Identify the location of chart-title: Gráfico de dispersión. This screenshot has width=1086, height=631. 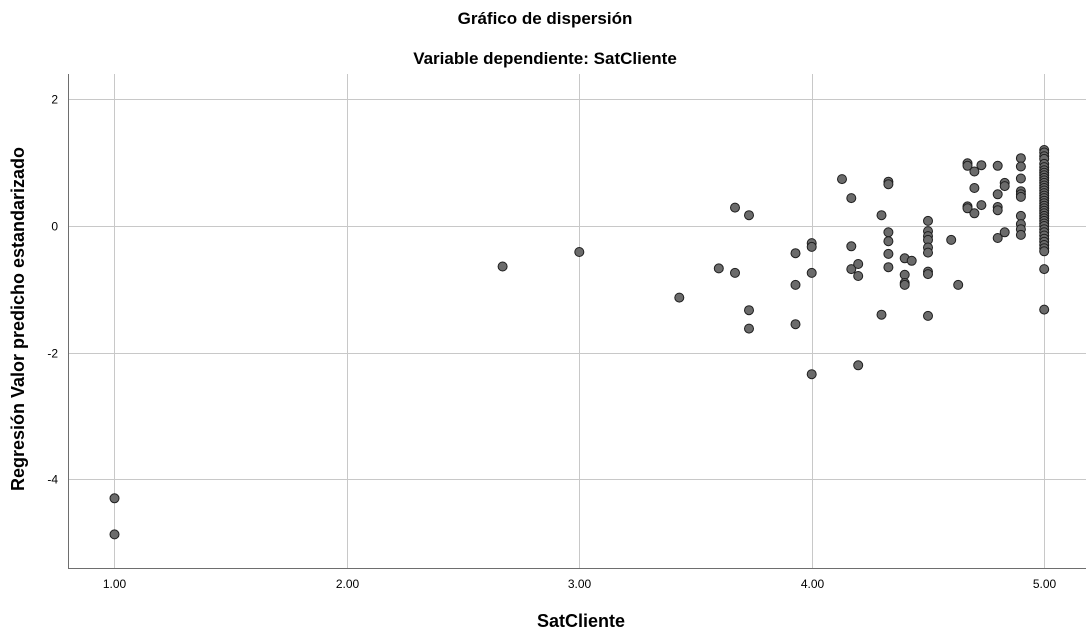
(545, 18).